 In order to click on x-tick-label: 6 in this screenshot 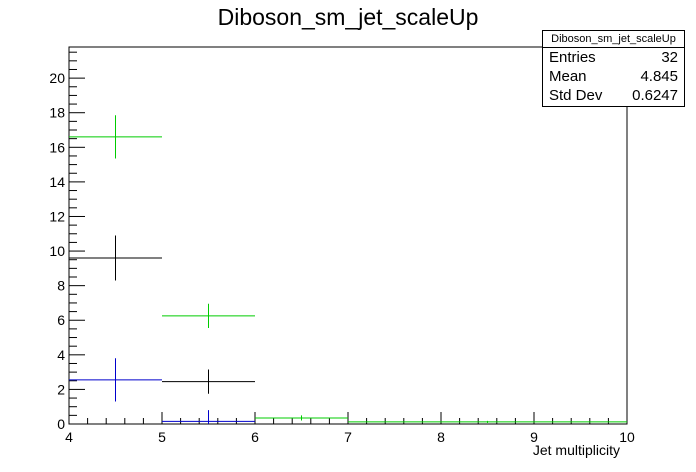, I will do `click(255, 437)`.